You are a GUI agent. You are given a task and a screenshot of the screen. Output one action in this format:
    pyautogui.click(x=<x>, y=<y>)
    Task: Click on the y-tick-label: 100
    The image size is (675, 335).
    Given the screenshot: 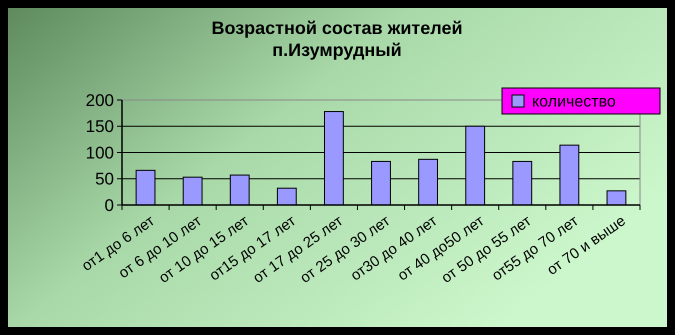 What is the action you would take?
    pyautogui.click(x=100, y=152)
    